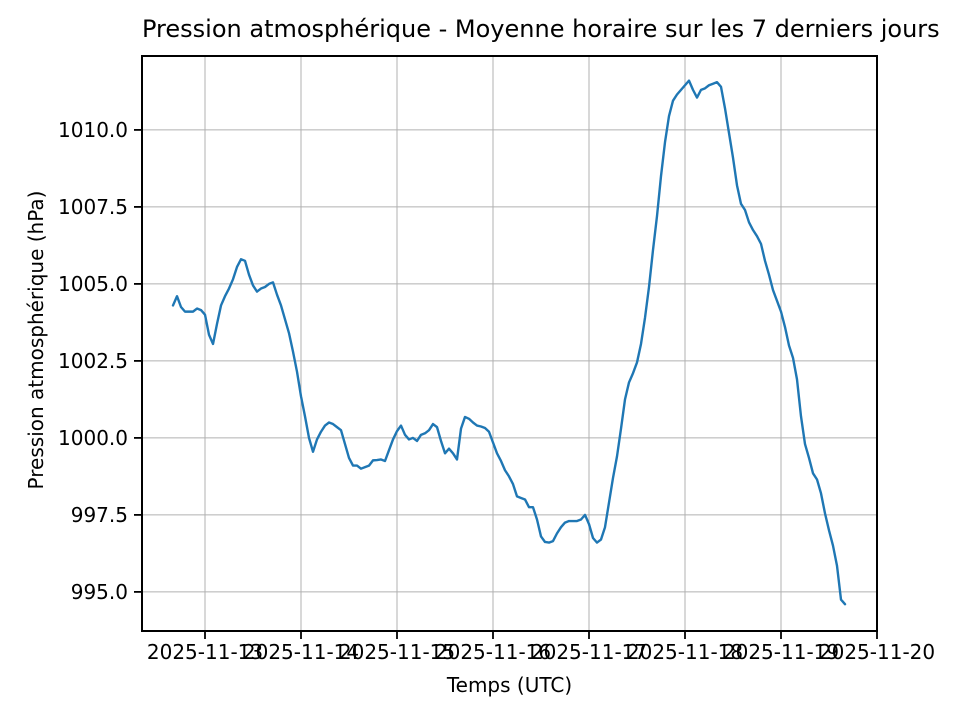 This screenshot has height=720, width=960. I want to click on x-tick-label: 2025-11-17, so click(589, 652).